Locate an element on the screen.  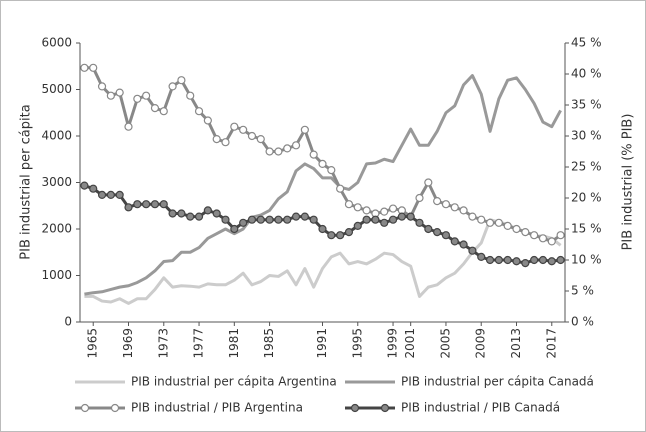
legend-label: PIB industrial / PIB Argentina is located at coordinates (217, 408).